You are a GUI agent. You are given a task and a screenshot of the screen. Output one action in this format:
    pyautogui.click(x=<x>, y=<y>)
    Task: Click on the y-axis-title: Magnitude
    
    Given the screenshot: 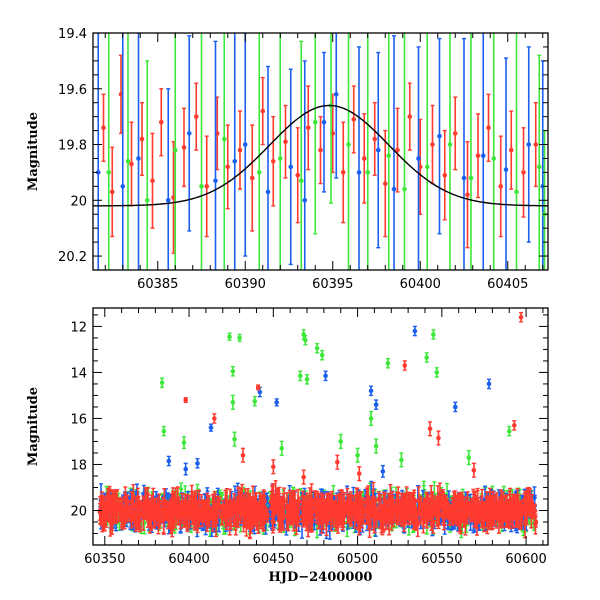 What is the action you would take?
    pyautogui.click(x=33, y=151)
    